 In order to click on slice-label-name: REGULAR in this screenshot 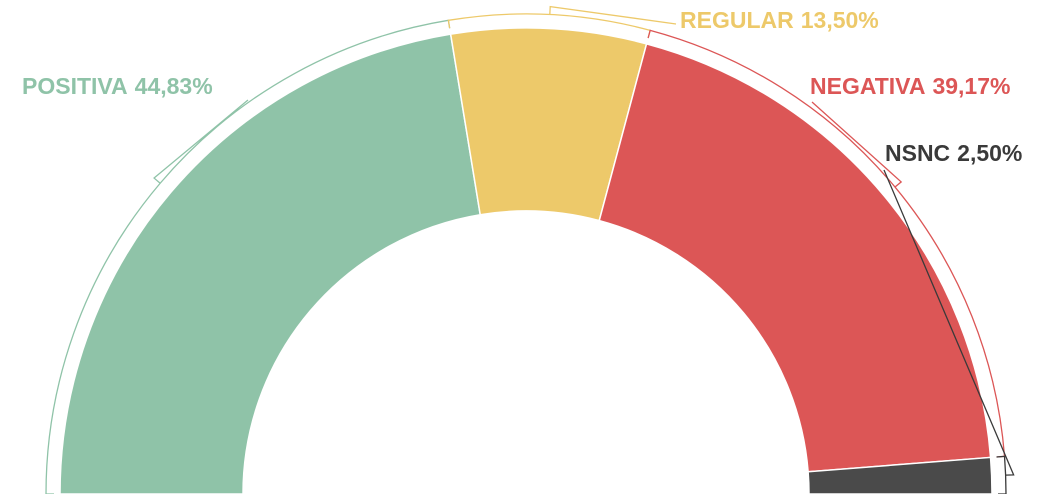, I will do `click(737, 20)`.